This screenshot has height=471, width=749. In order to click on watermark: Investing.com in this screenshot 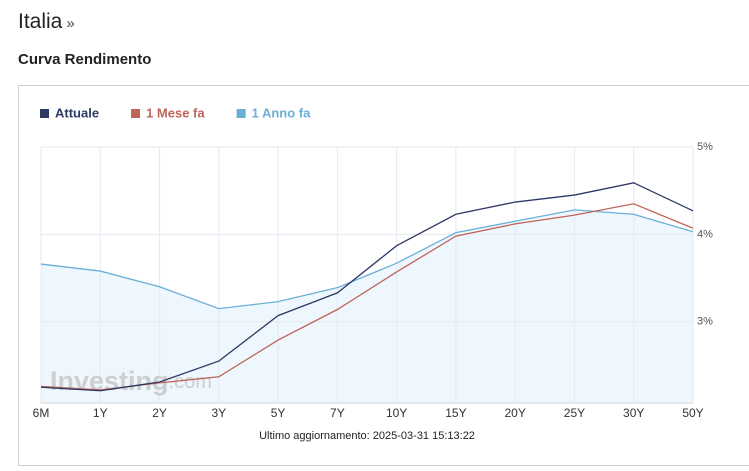, I will do `click(131, 381)`.